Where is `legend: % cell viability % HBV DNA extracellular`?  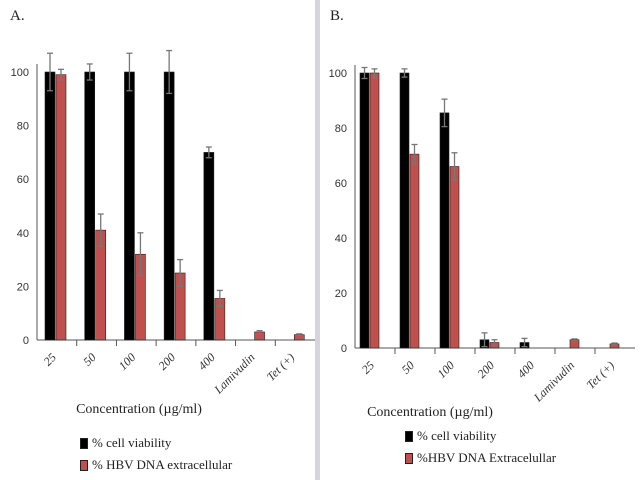
legend: % cell viability % HBV DNA extracellular is located at coordinates (156, 454).